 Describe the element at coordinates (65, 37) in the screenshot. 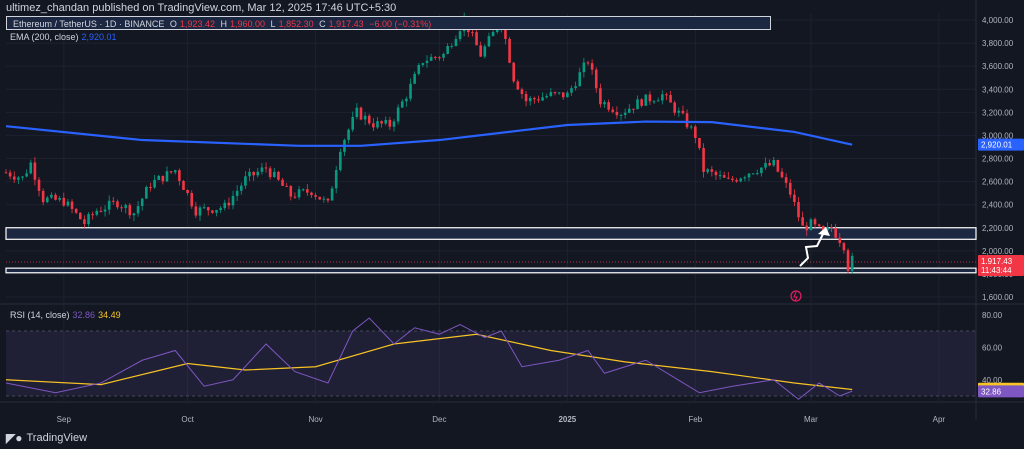

I see `ema-legend: EMA (200, close) 2,920.01` at that location.